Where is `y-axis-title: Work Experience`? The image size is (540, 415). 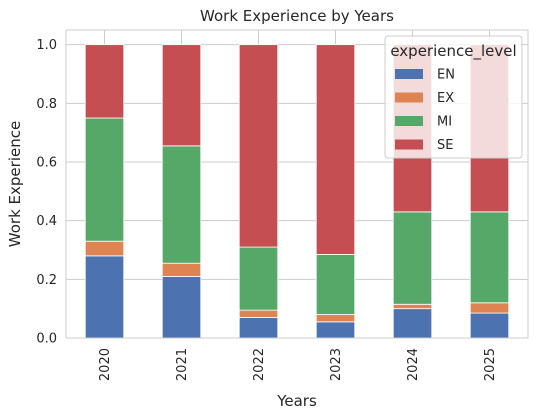
y-axis-title: Work Experience is located at coordinates (15, 184).